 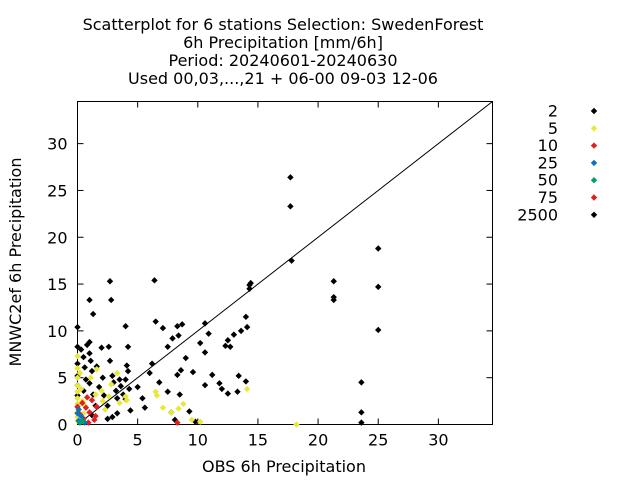 I want to click on y-tick-label: 0, so click(x=62, y=425).